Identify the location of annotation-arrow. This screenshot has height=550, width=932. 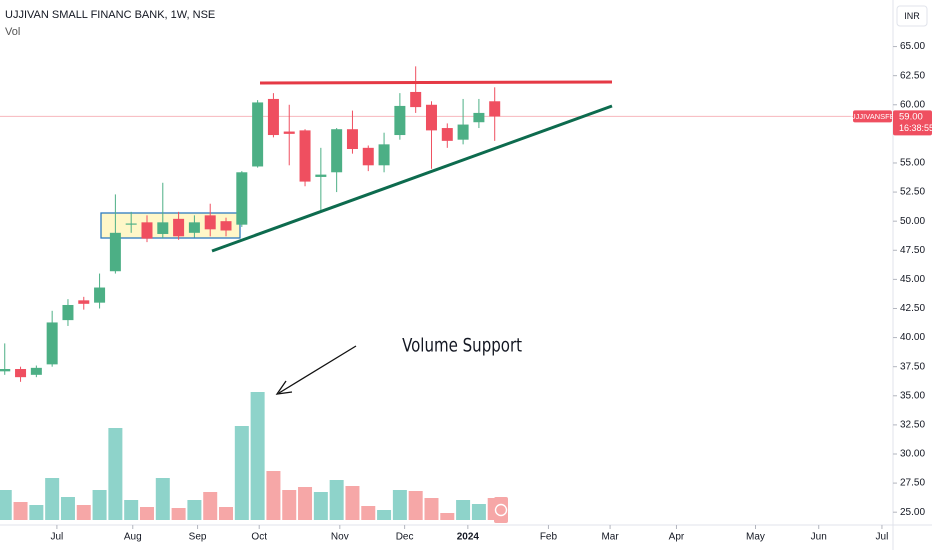
(317, 369).